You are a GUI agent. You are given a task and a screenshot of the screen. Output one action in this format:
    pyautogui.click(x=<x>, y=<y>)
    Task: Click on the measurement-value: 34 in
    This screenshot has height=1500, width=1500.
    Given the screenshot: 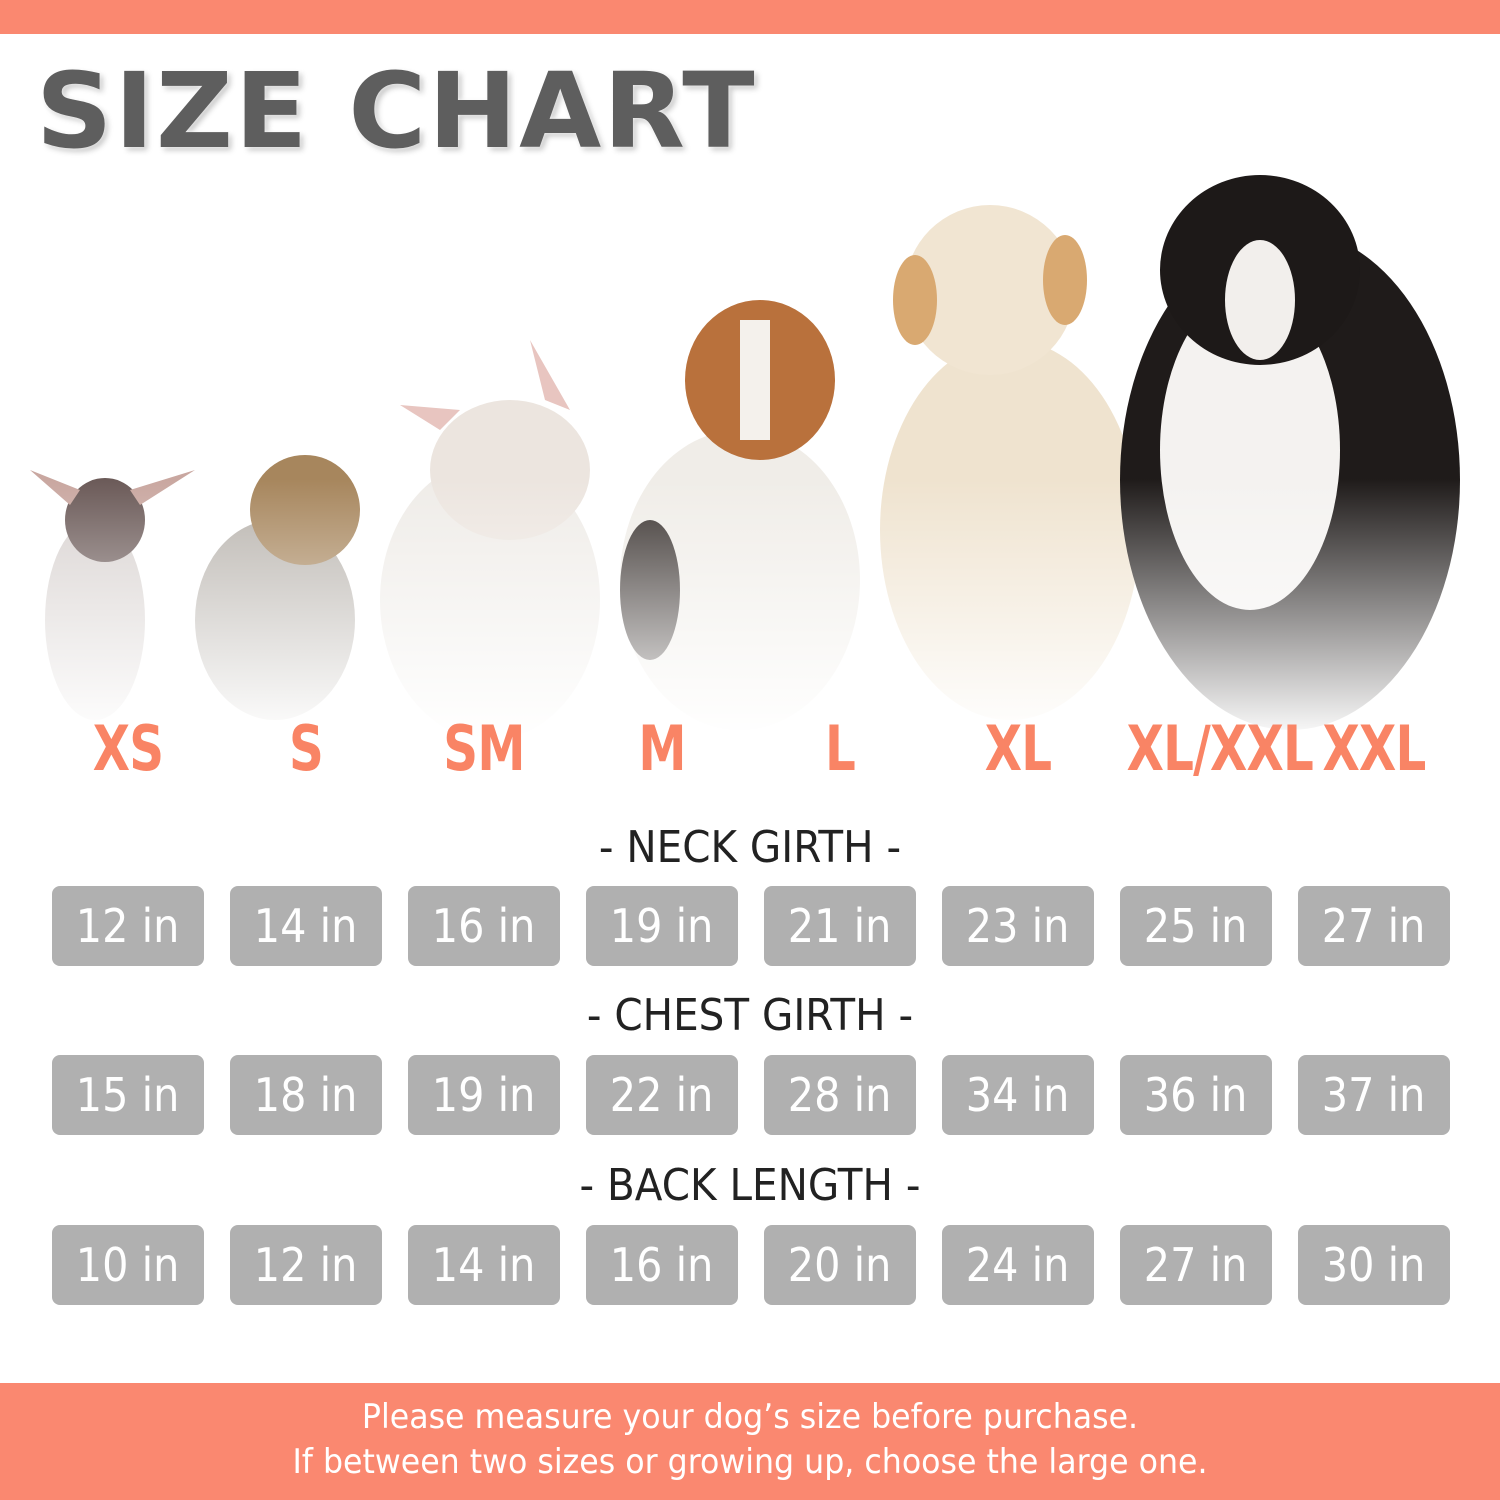 What is the action you would take?
    pyautogui.click(x=1018, y=1095)
    